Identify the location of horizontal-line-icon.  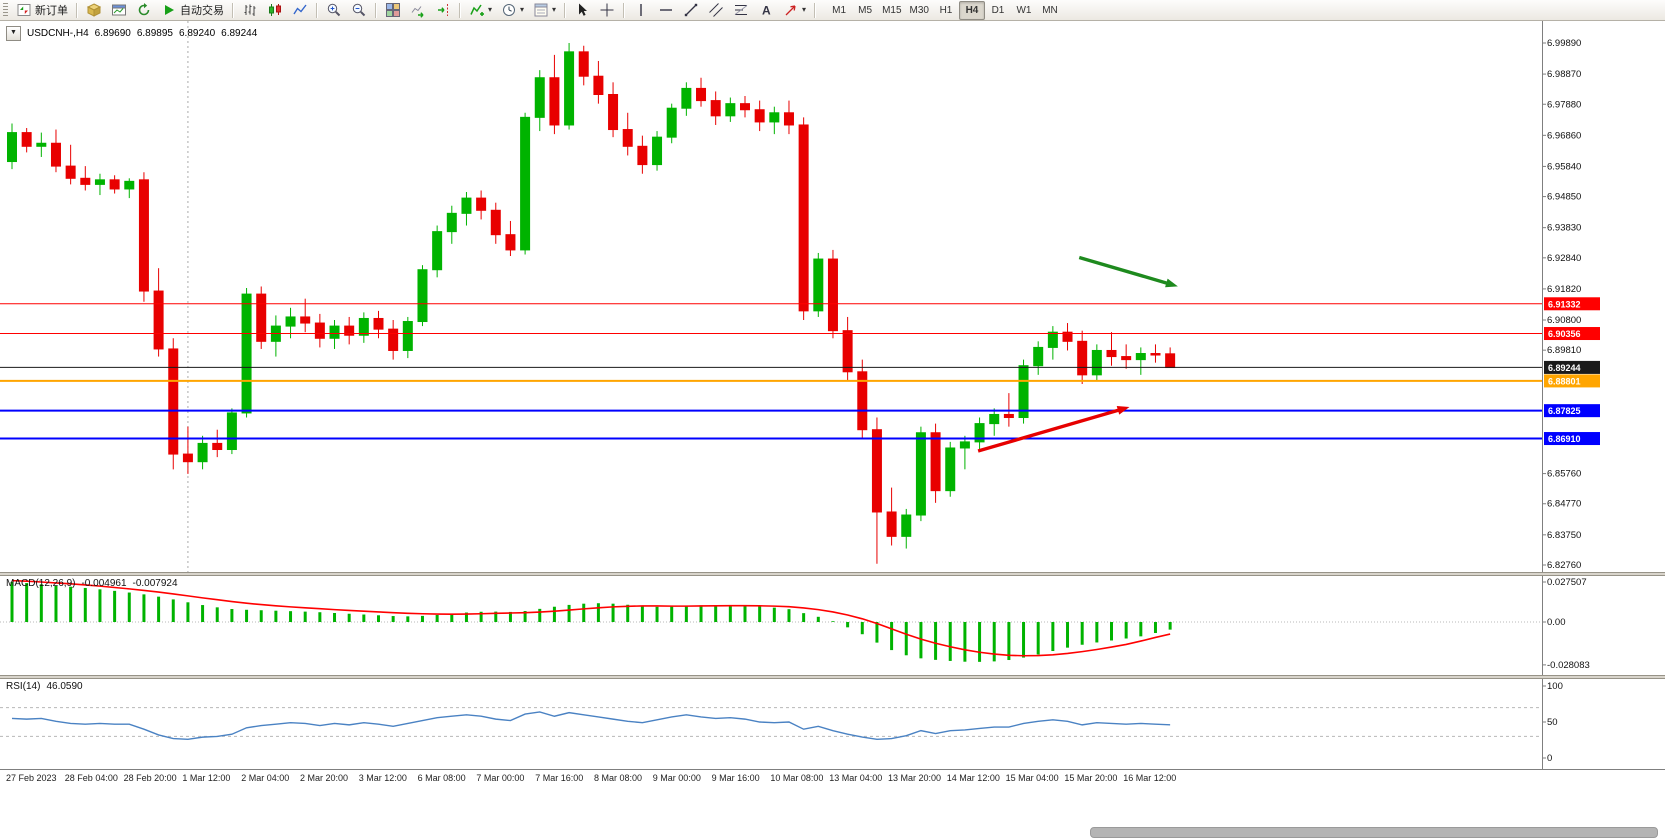
(666, 10).